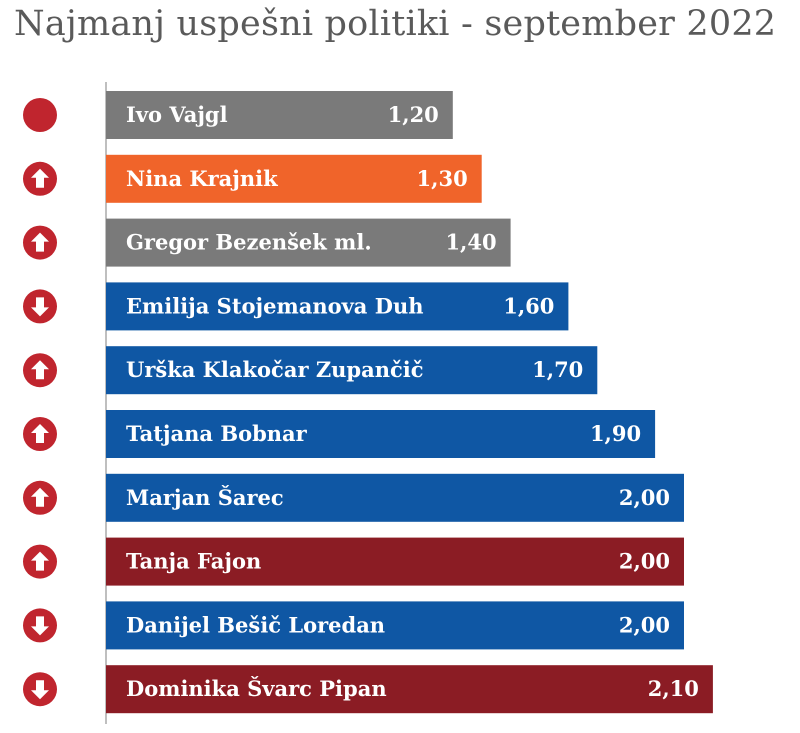  Describe the element at coordinates (470, 242) in the screenshot. I see `bar-value: 1,40` at that location.